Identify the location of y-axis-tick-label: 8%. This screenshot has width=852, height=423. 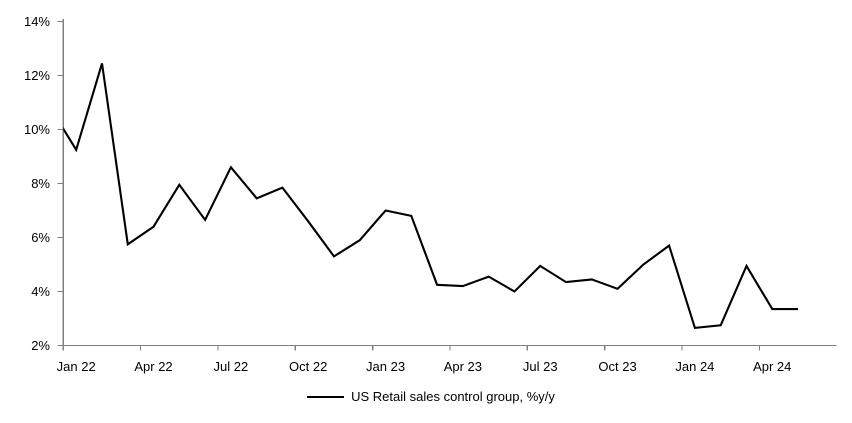
(40, 183).